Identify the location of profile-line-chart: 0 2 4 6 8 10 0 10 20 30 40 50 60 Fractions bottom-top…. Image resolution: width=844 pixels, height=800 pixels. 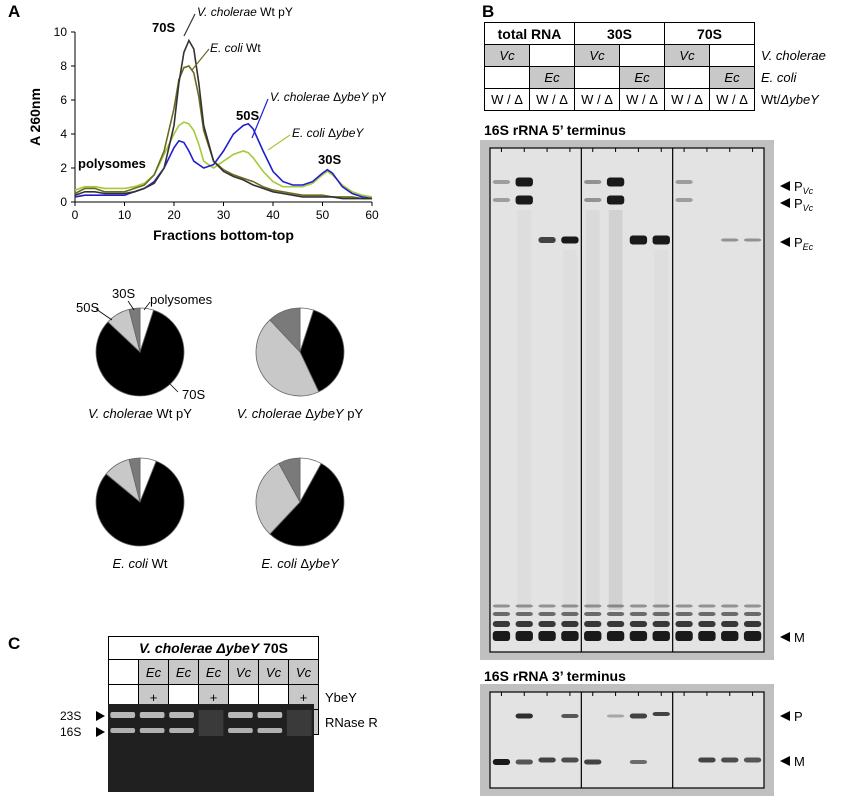
(207, 124).